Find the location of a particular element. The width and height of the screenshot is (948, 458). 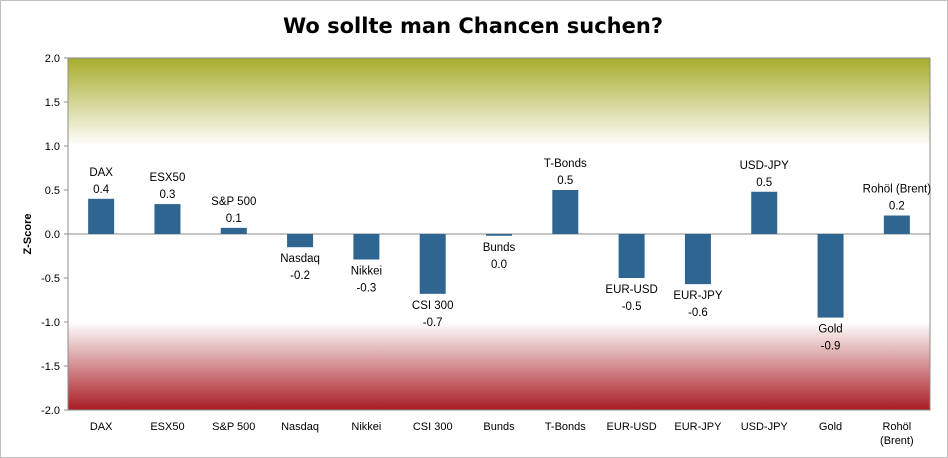

data-label-value: -0.6 is located at coordinates (698, 313).